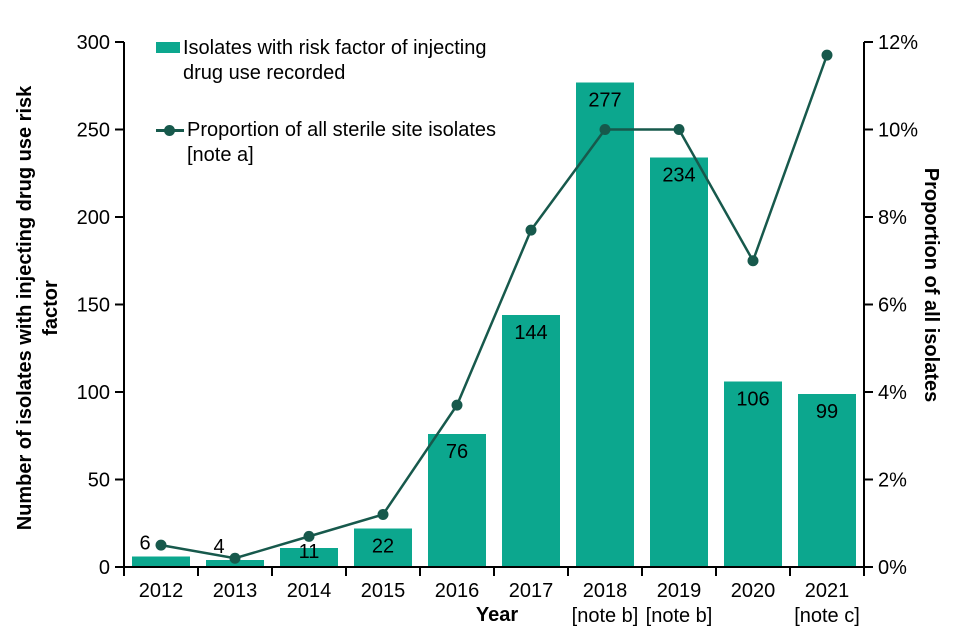 Image resolution: width=960 pixels, height=640 pixels. Describe the element at coordinates (530, 333) in the screenshot. I see `bar-label-2017: 144` at that location.